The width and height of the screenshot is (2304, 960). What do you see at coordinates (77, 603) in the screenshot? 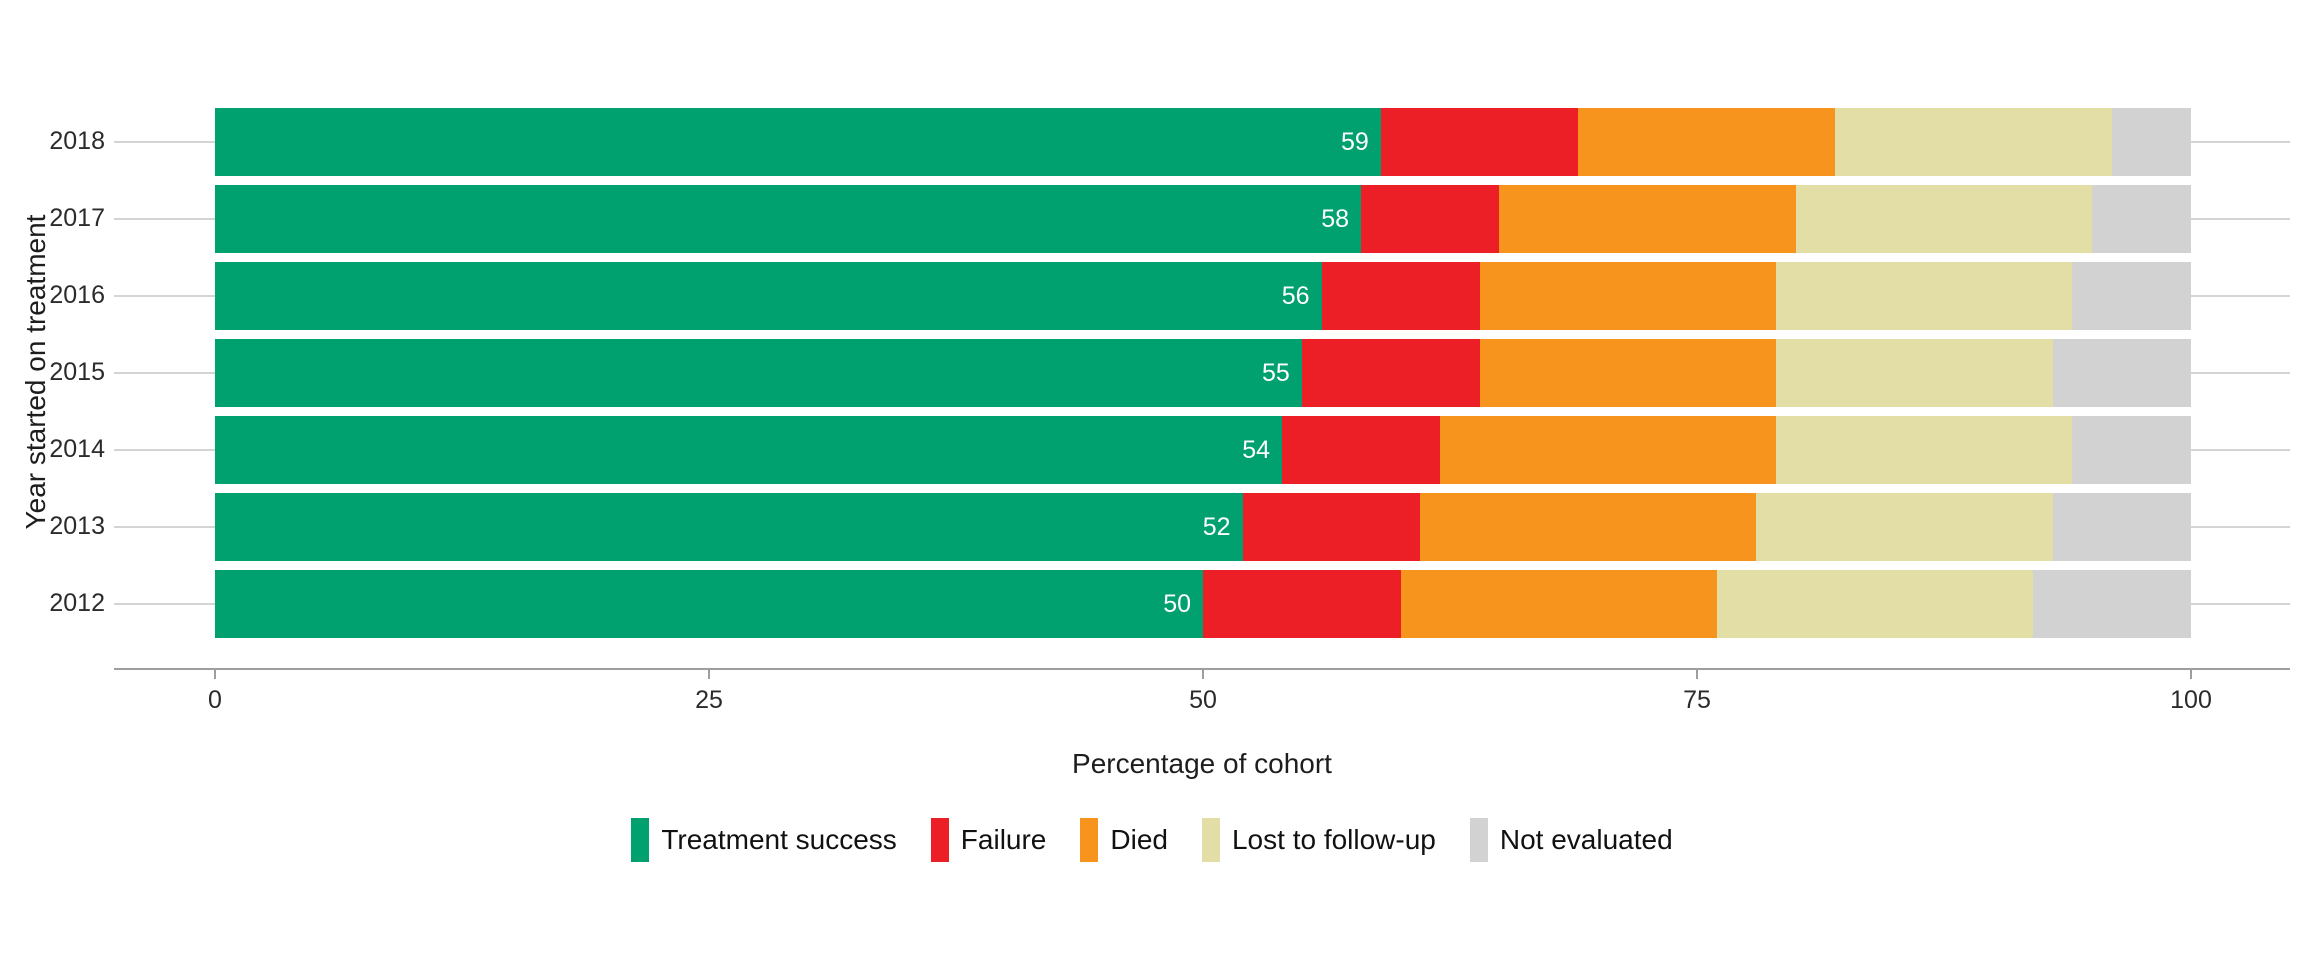
I see `y-axis-label: 2012` at bounding box center [77, 603].